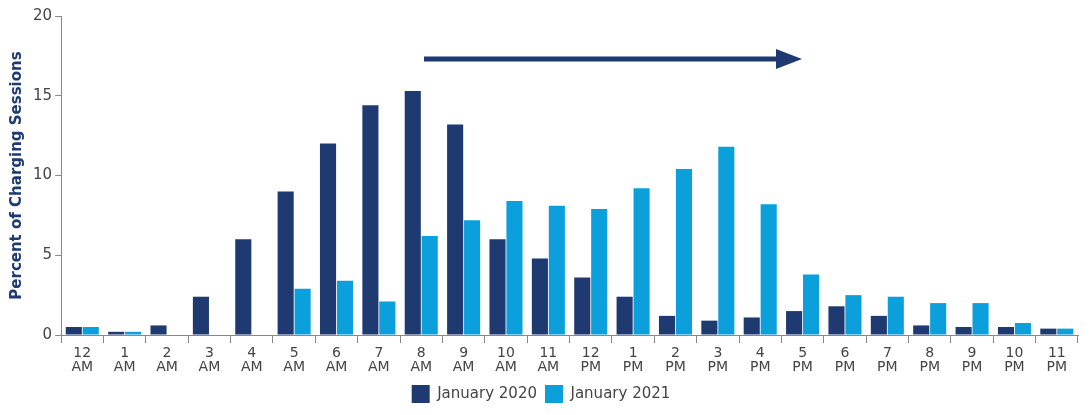 The height and width of the screenshot is (415, 1092). What do you see at coordinates (1014, 358) in the screenshot?
I see `x-tick-label: 10 PM` at bounding box center [1014, 358].